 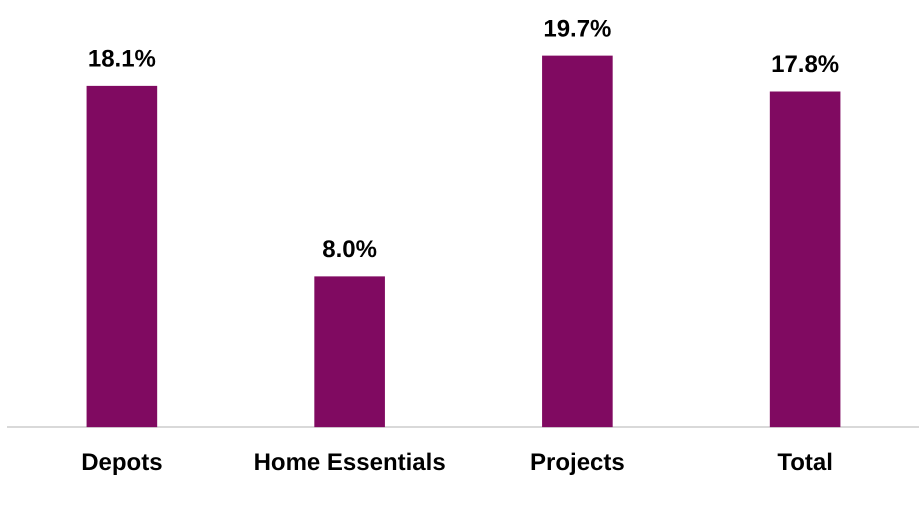 What do you see at coordinates (122, 462) in the screenshot?
I see `x-tick-label: Depots` at bounding box center [122, 462].